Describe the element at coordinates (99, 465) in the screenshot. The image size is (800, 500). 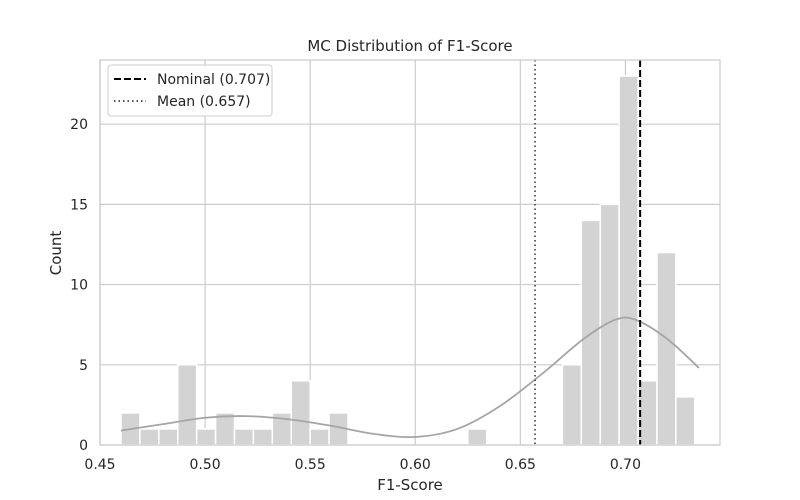
I see `x-tick-label: 0.45` at that location.